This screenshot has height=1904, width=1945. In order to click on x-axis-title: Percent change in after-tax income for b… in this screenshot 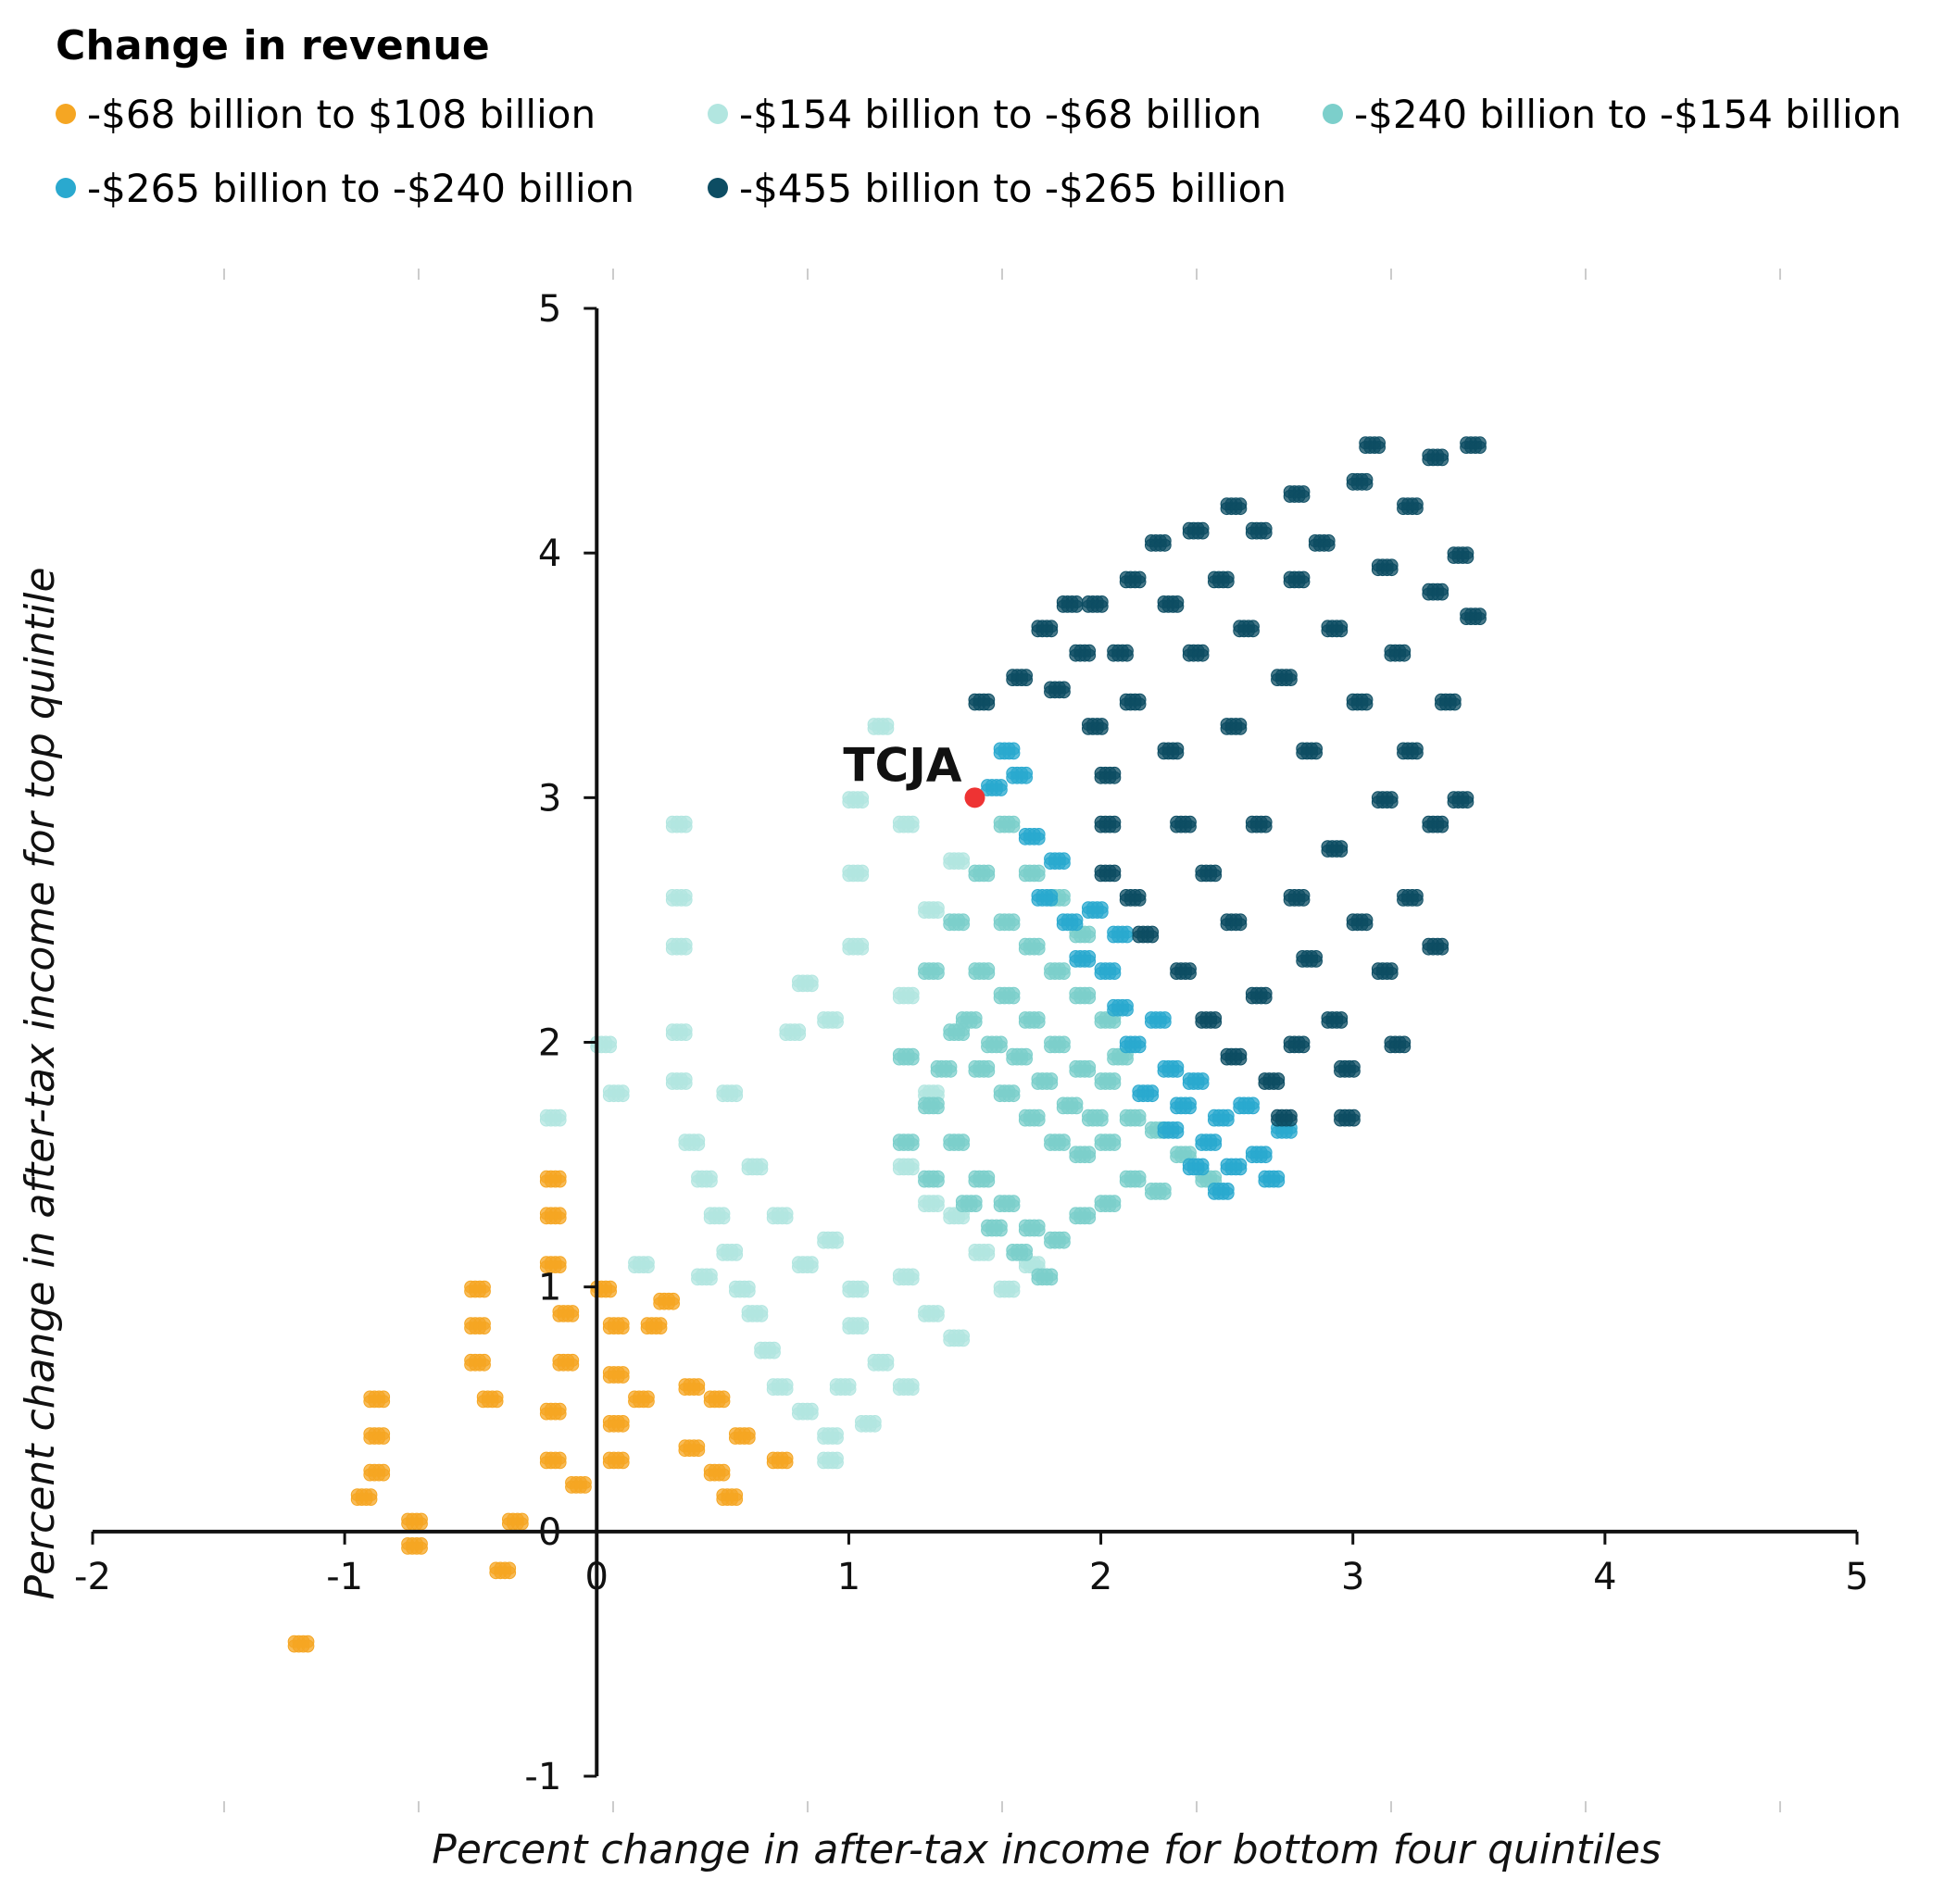, I will do `click(1046, 1849)`.